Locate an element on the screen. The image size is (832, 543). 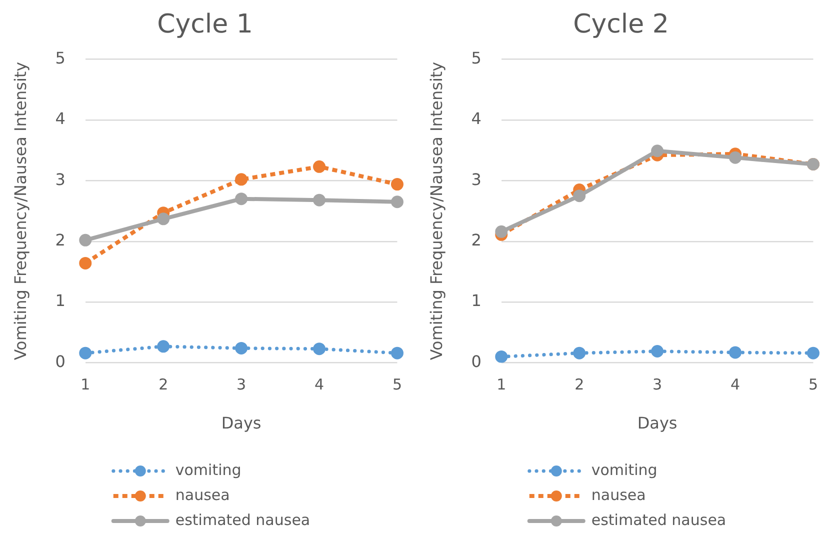
chart-title: Cycle 1 is located at coordinates (205, 24).